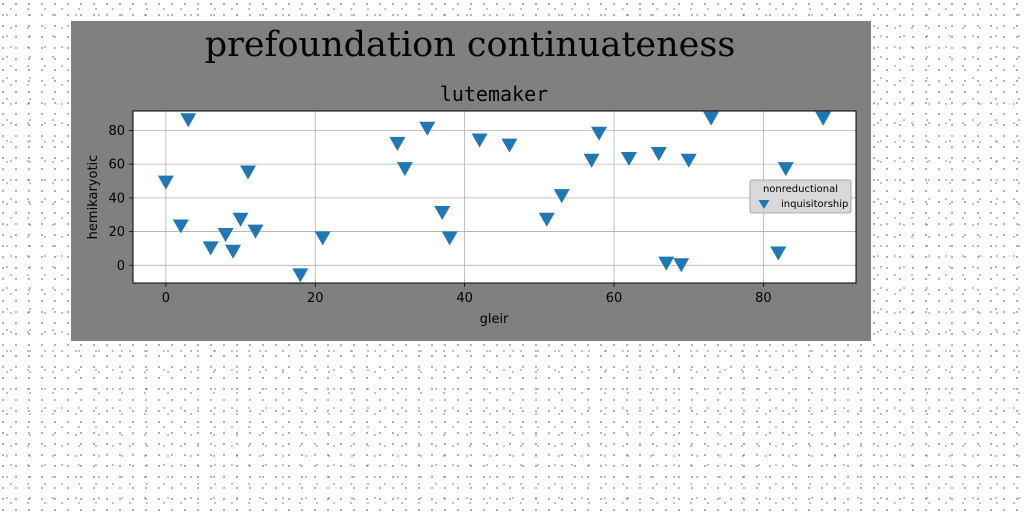 Image resolution: width=1024 pixels, height=512 pixels. What do you see at coordinates (166, 298) in the screenshot?
I see `x-tick-label: 0` at bounding box center [166, 298].